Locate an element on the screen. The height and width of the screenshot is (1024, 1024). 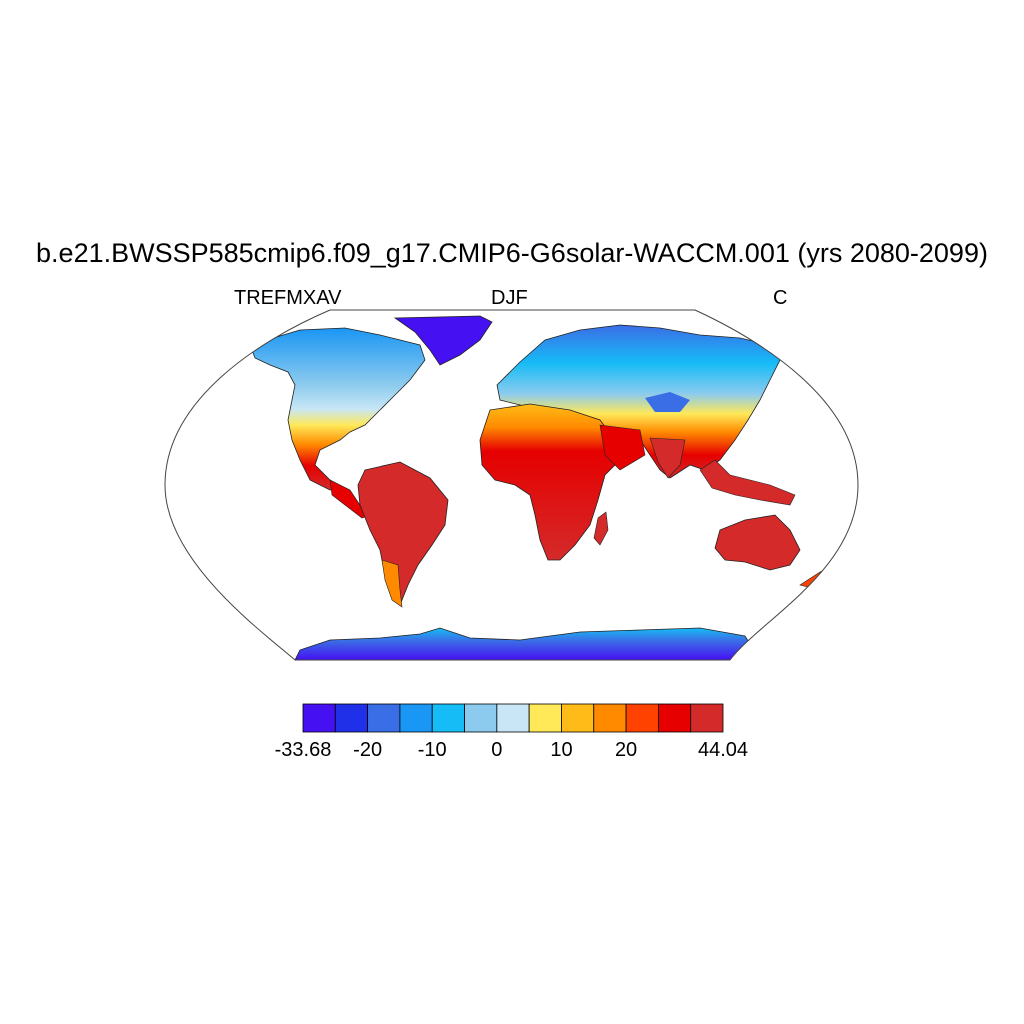
patagonia is located at coordinates (392, 583).